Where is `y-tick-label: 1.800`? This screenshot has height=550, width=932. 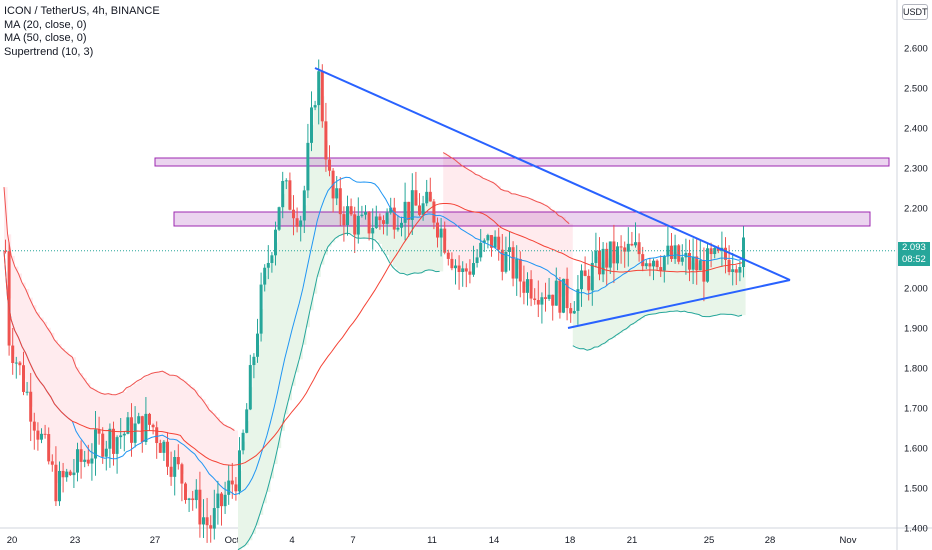 y-tick-label: 1.800 is located at coordinates (916, 369).